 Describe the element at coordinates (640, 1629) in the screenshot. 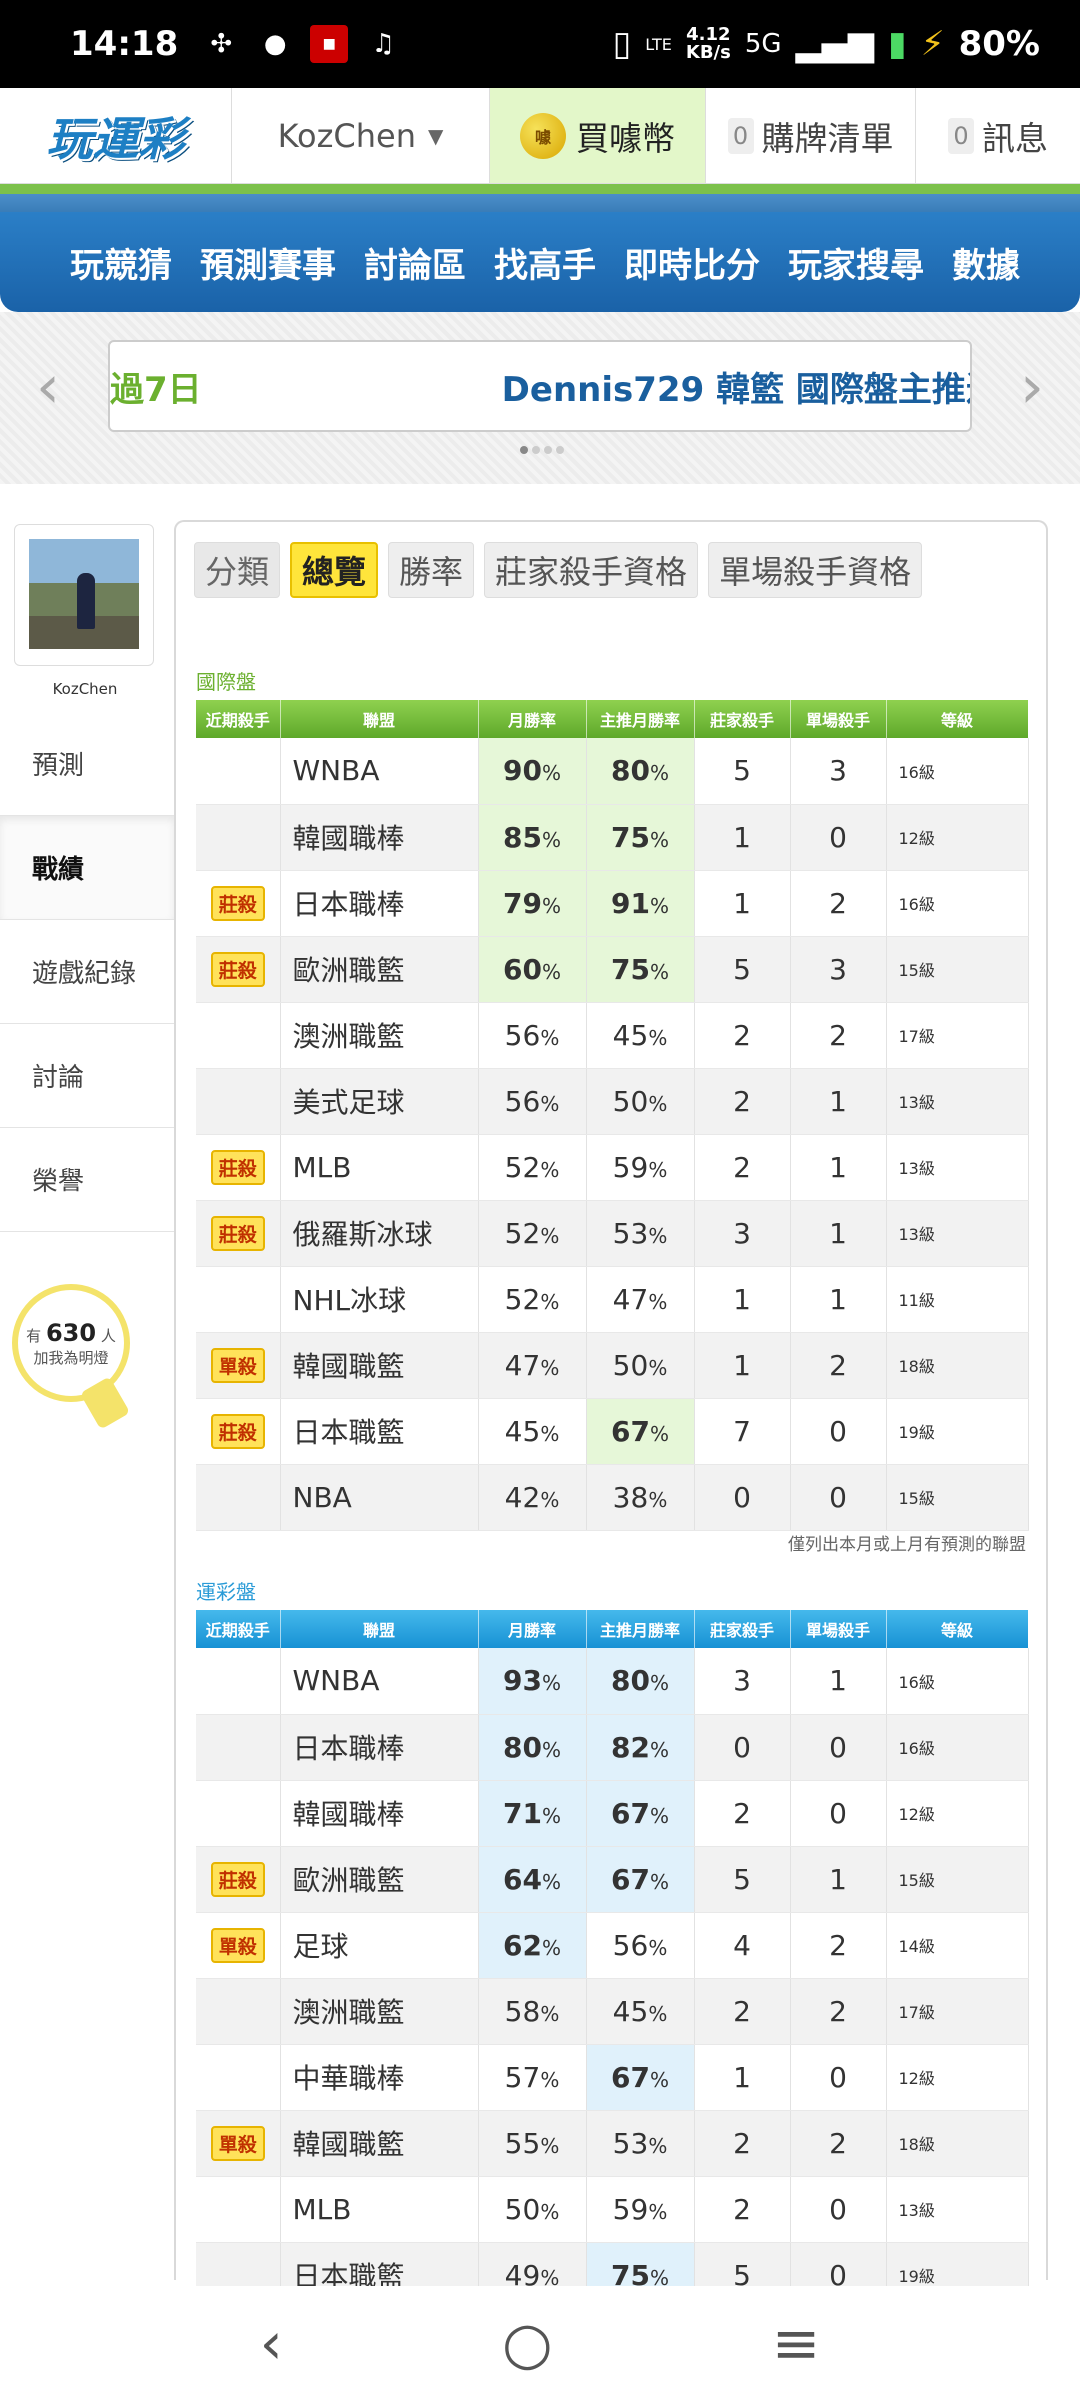

I see `column-header: 主推月勝率` at that location.